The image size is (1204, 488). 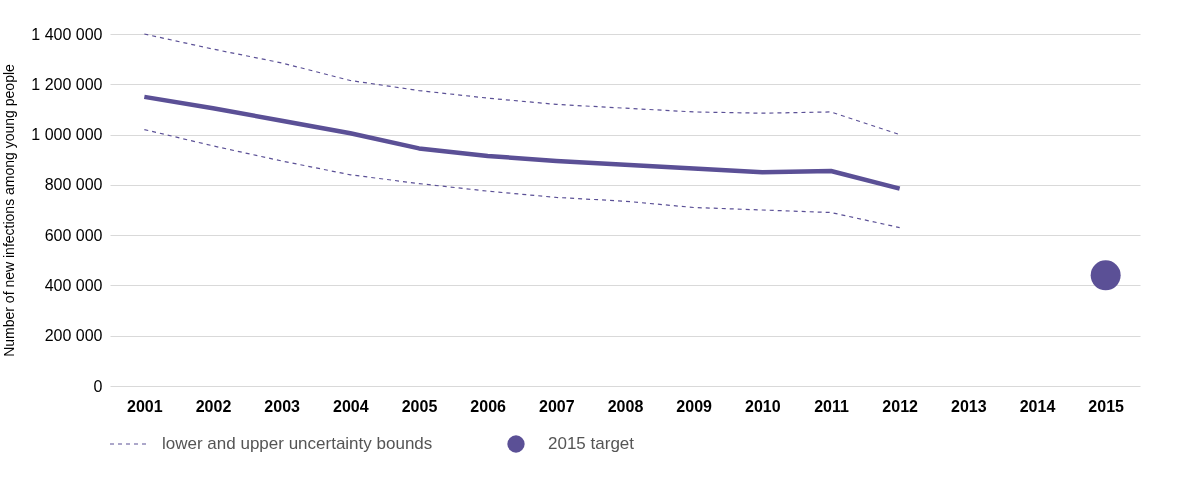 What do you see at coordinates (351, 406) in the screenshot?
I see `x-tick-label: 2004` at bounding box center [351, 406].